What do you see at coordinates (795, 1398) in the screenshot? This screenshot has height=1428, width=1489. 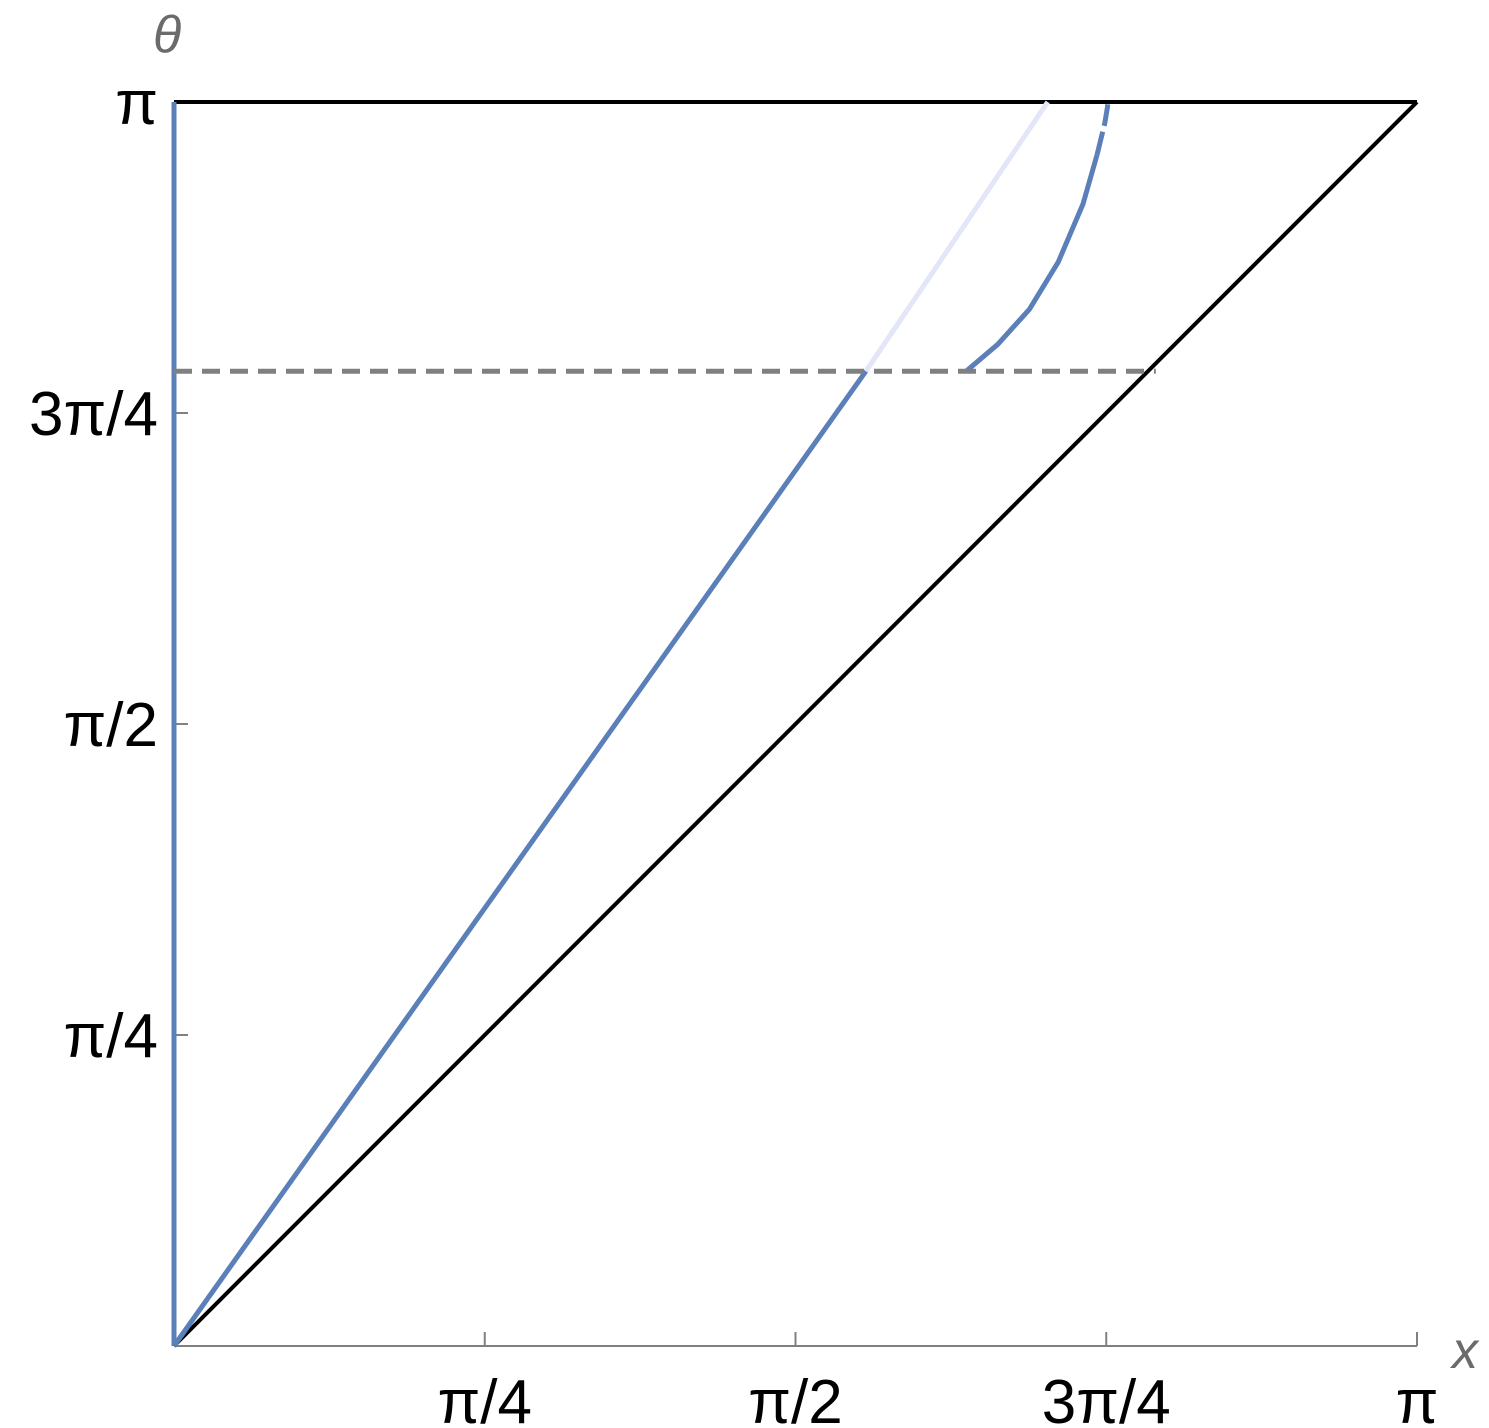 I see `x-tick-label-1: π/2` at bounding box center [795, 1398].